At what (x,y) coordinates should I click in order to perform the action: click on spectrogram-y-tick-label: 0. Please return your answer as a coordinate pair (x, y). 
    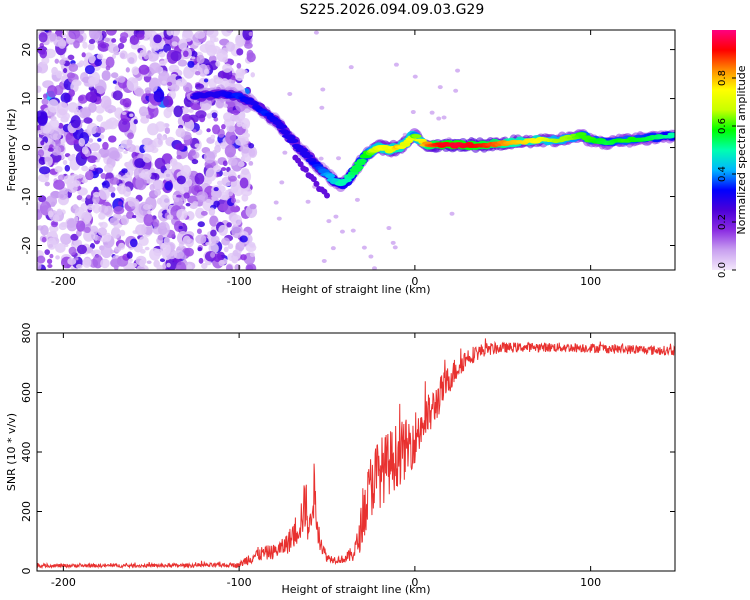
    Looking at the image, I should click on (26, 147).